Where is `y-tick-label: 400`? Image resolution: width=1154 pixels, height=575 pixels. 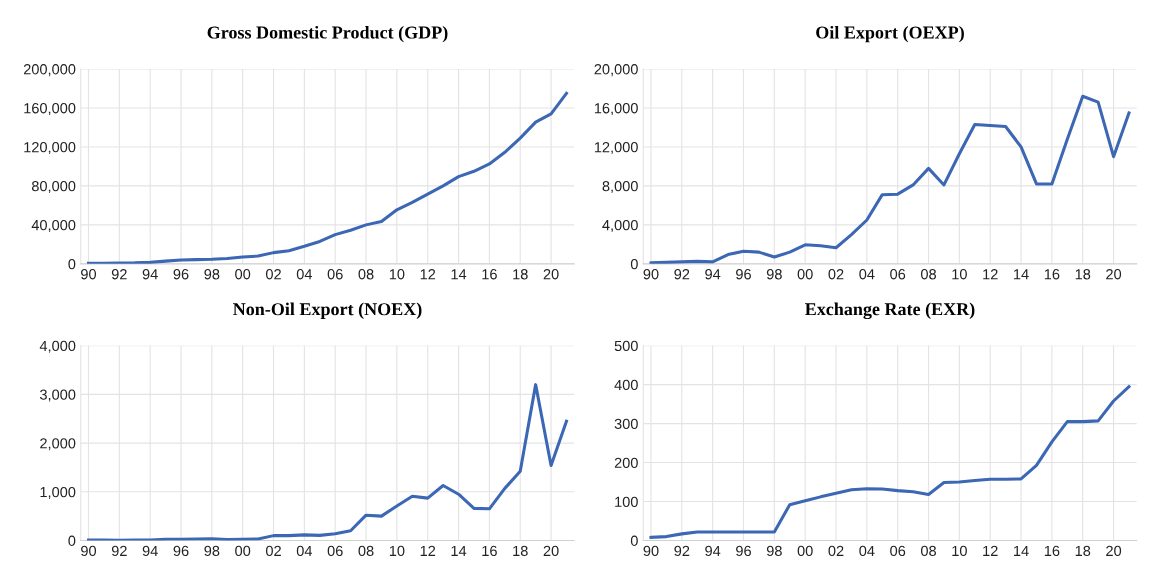
y-tick-label: 400 is located at coordinates (626, 385).